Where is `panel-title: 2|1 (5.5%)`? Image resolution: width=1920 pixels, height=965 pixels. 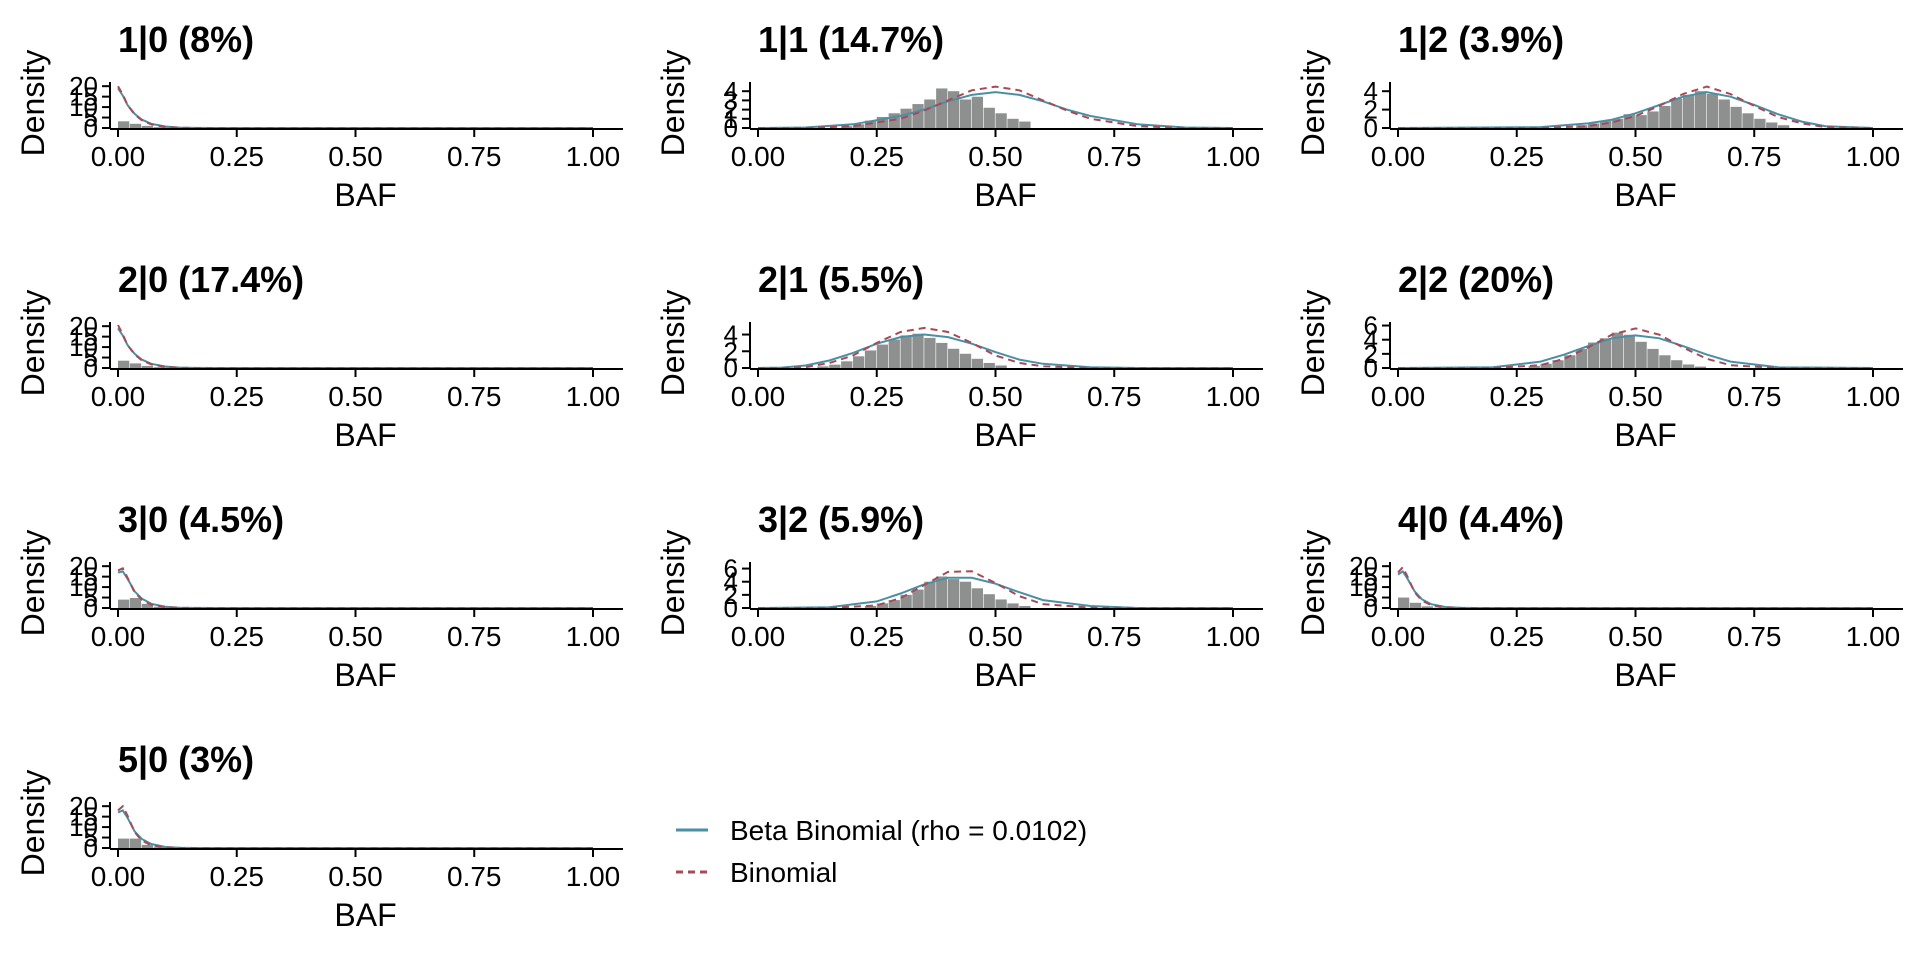
panel-title: 2|1 (5.5%) is located at coordinates (841, 280).